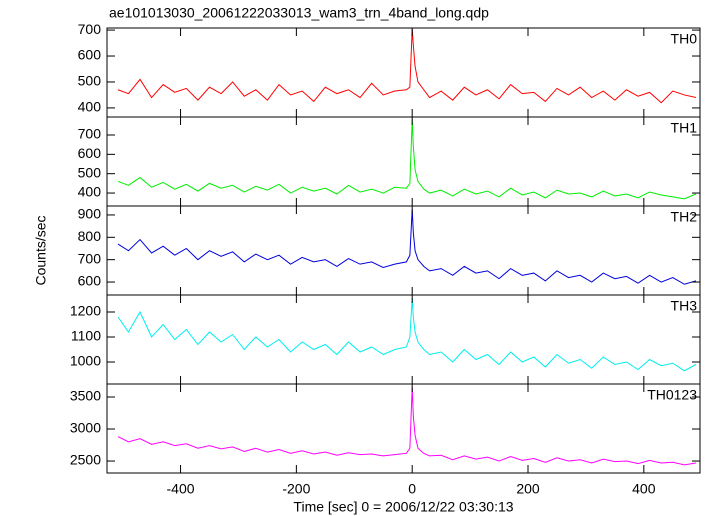 This screenshot has height=516, width=717. Describe the element at coordinates (684, 306) in the screenshot. I see `panel-label: TH3` at that location.